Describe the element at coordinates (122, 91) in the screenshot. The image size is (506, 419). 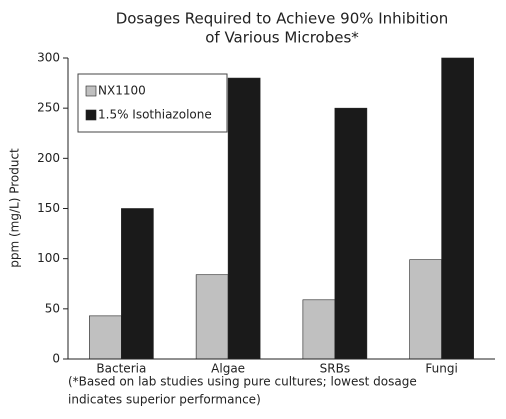
I see `legend-label: NX1100` at that location.